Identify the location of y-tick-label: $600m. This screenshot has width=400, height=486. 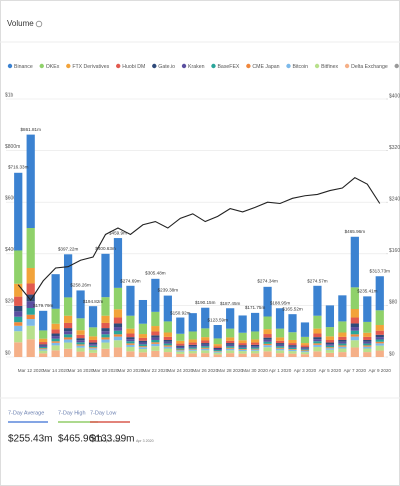
(12, 199).